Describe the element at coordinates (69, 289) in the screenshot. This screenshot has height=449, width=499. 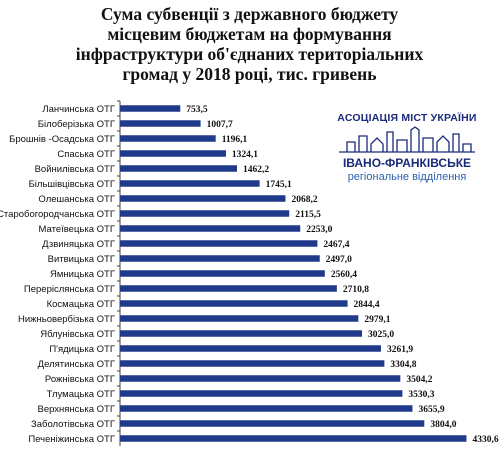
I see `category-label: Переріслянська ОТГ` at that location.